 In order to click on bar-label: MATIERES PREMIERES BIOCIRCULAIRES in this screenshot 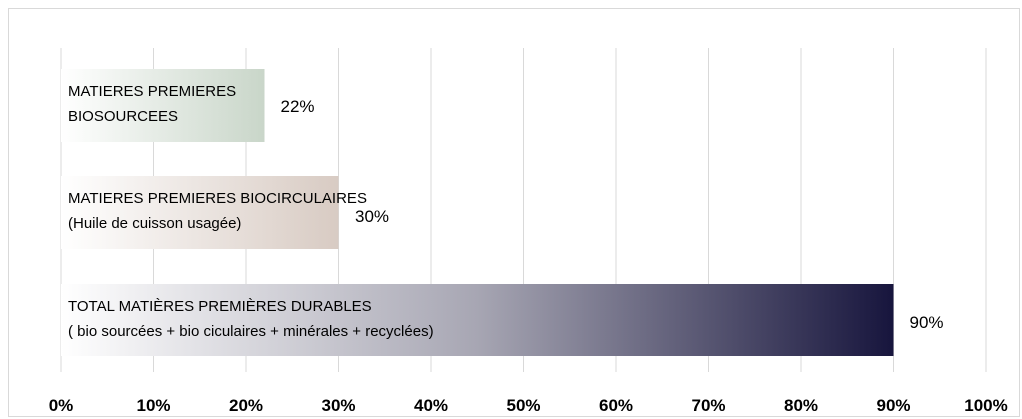, I will do `click(217, 198)`.